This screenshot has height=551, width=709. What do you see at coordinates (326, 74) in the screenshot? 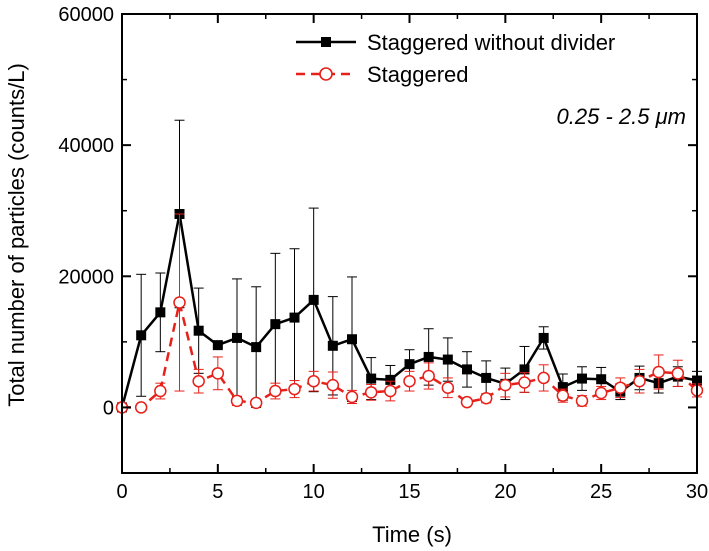
I see `legend-marker-staggered` at bounding box center [326, 74].